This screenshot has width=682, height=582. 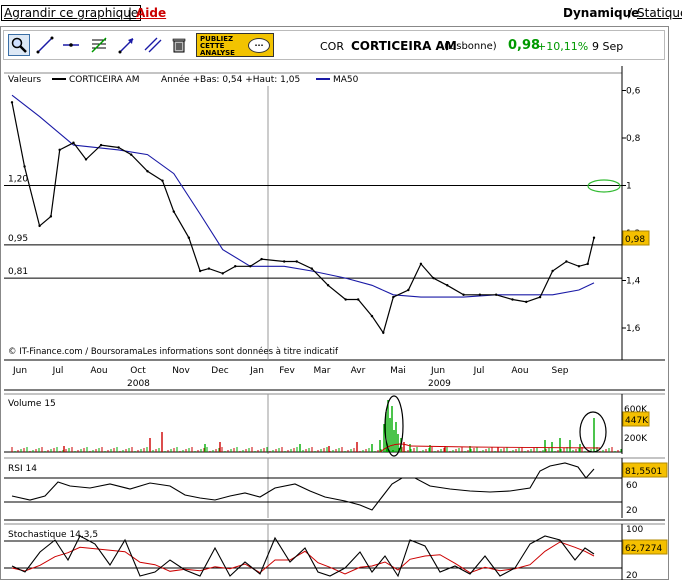 What do you see at coordinates (439, 384) in the screenshot?
I see `year-label-2009: 2009` at bounding box center [439, 384].